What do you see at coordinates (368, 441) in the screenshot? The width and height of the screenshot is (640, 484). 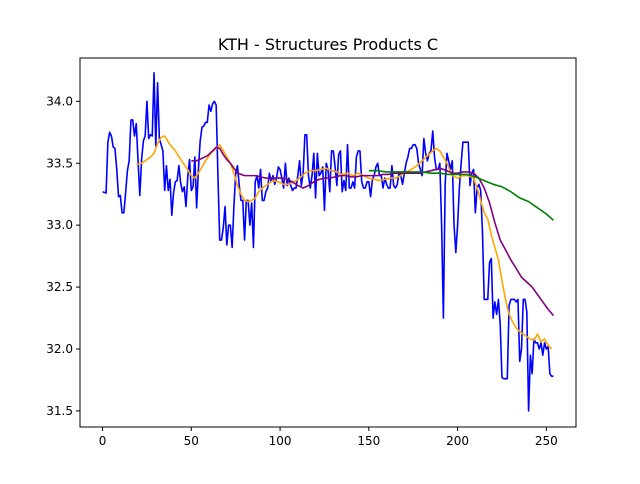 I see `x-tick-label: 150` at bounding box center [368, 441].